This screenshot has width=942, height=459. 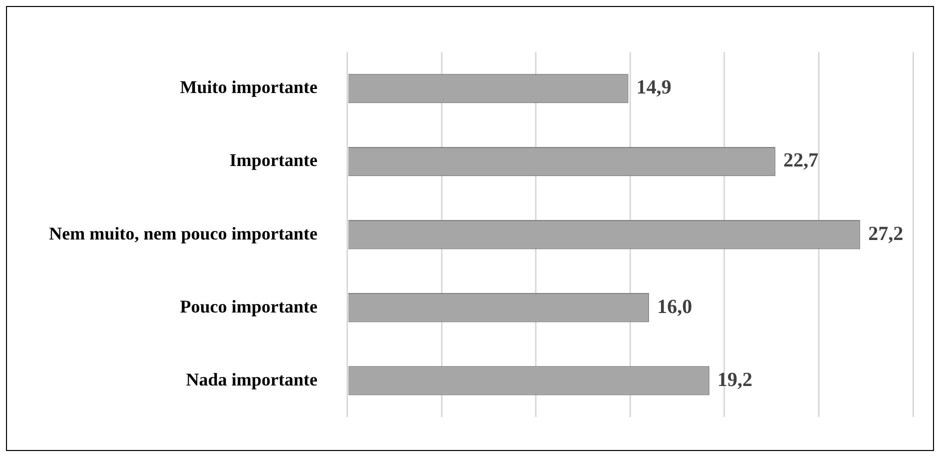 I want to click on y-tick-label: Pouco importante, so click(x=249, y=306).